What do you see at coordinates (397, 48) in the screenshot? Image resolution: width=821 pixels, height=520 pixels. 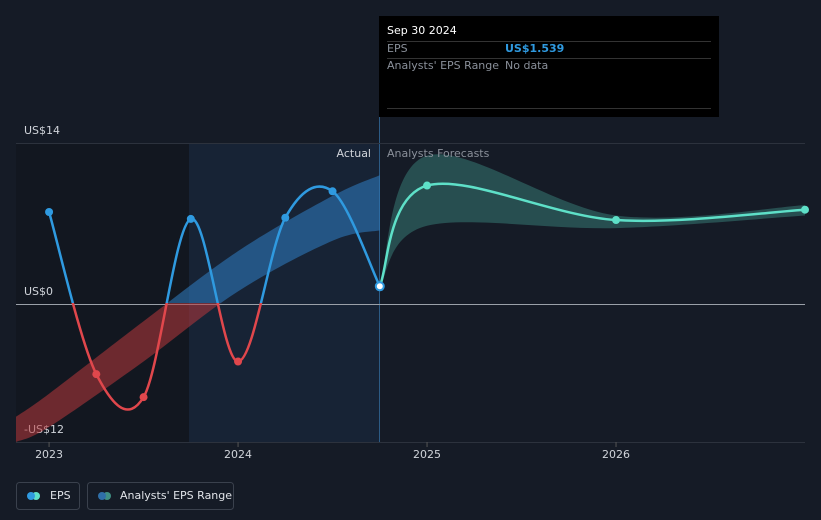 I see `tooltip-label: EPS` at bounding box center [397, 48].